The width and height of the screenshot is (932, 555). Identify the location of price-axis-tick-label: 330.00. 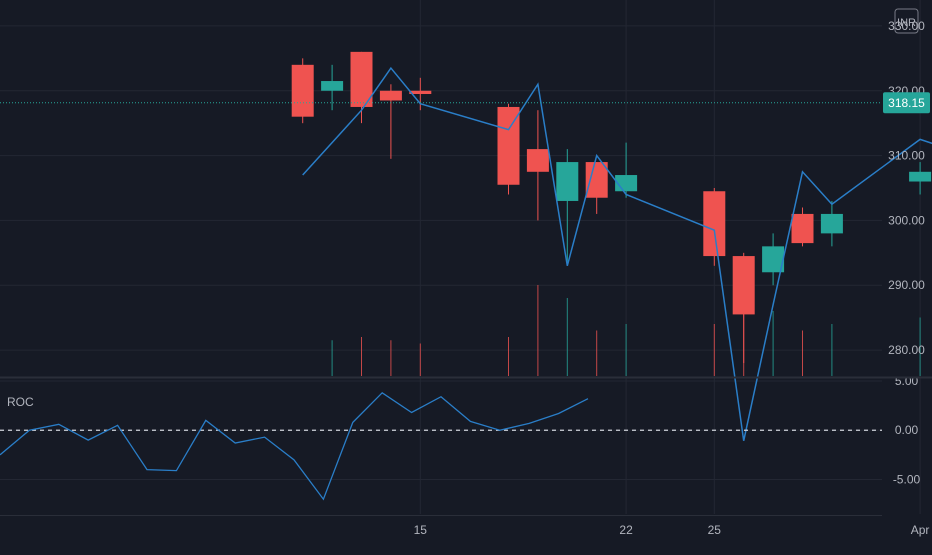
(906, 26).